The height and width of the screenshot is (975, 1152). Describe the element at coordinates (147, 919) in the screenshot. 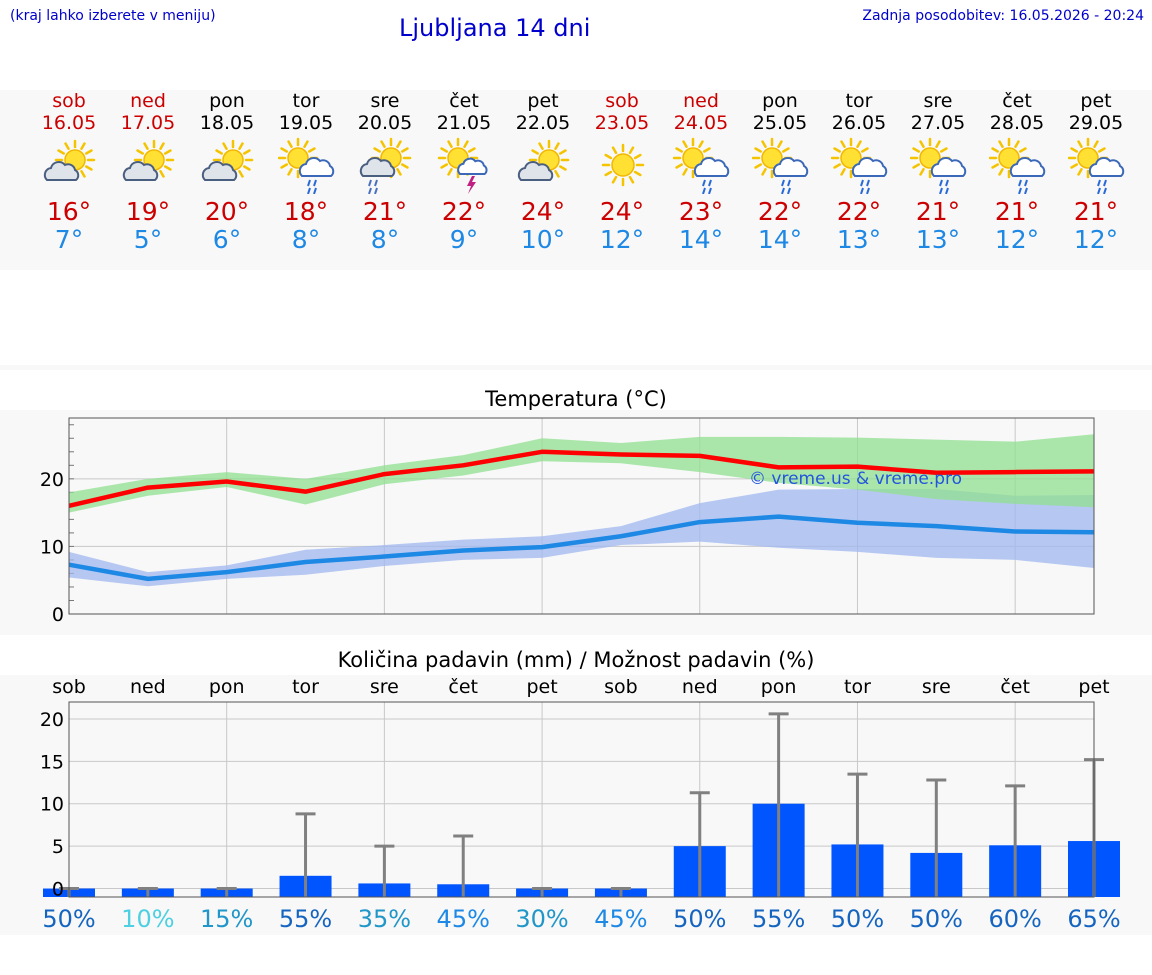

I see `precip-probability: 10%` at that location.